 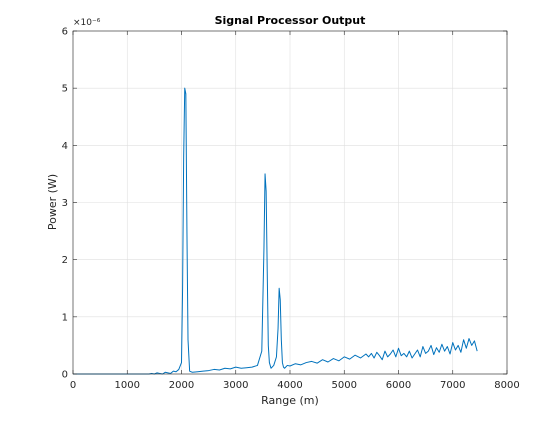 What do you see at coordinates (65, 375) in the screenshot?
I see `y-tick-label: 0` at bounding box center [65, 375].